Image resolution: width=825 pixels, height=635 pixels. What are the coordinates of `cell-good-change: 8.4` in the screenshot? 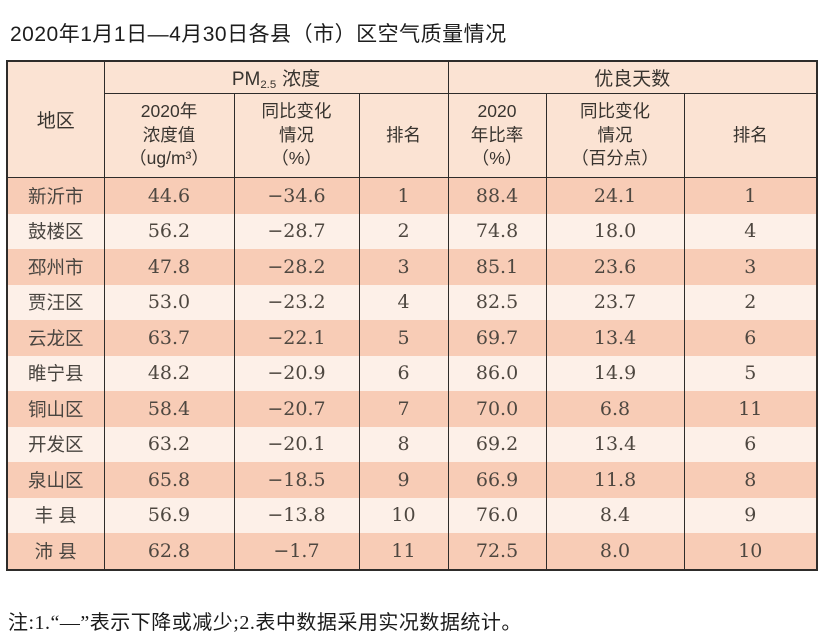 It's located at (615, 515).